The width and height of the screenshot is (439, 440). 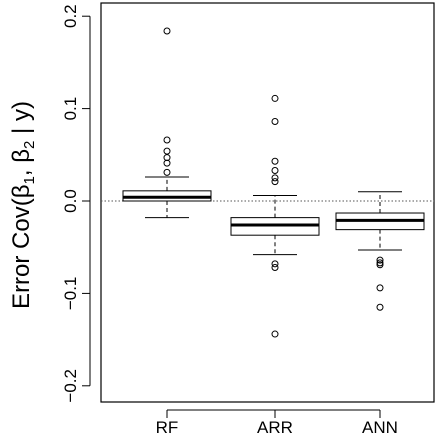 I want to click on y-tick-label: −0.1, so click(x=70, y=294).